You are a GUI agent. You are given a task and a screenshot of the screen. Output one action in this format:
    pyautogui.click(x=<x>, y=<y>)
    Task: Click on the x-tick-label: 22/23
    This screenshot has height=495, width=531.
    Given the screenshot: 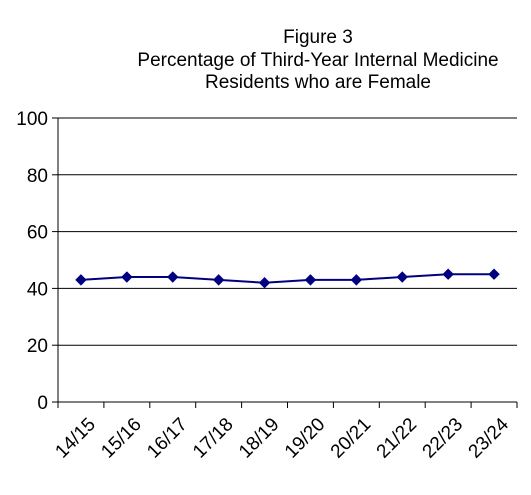 What is the action you would take?
    pyautogui.click(x=443, y=438)
    